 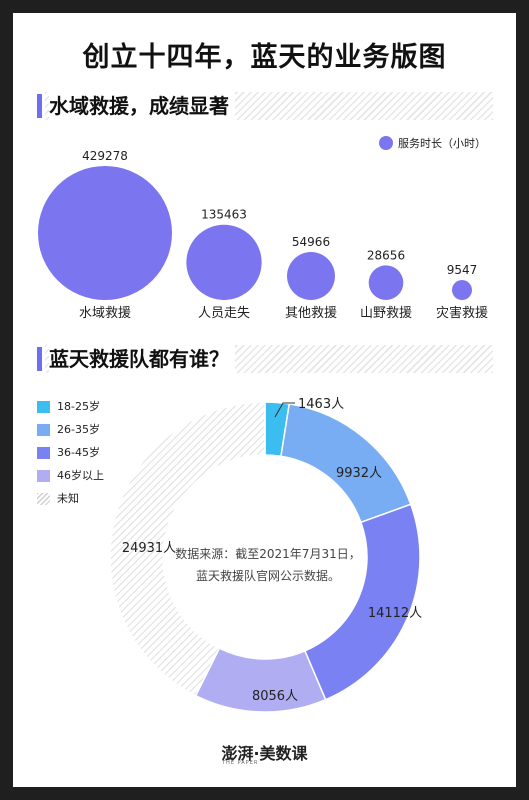 What do you see at coordinates (264, 57) in the screenshot?
I see `page-title: 创立十四年，蓝天的业务版图` at bounding box center [264, 57].